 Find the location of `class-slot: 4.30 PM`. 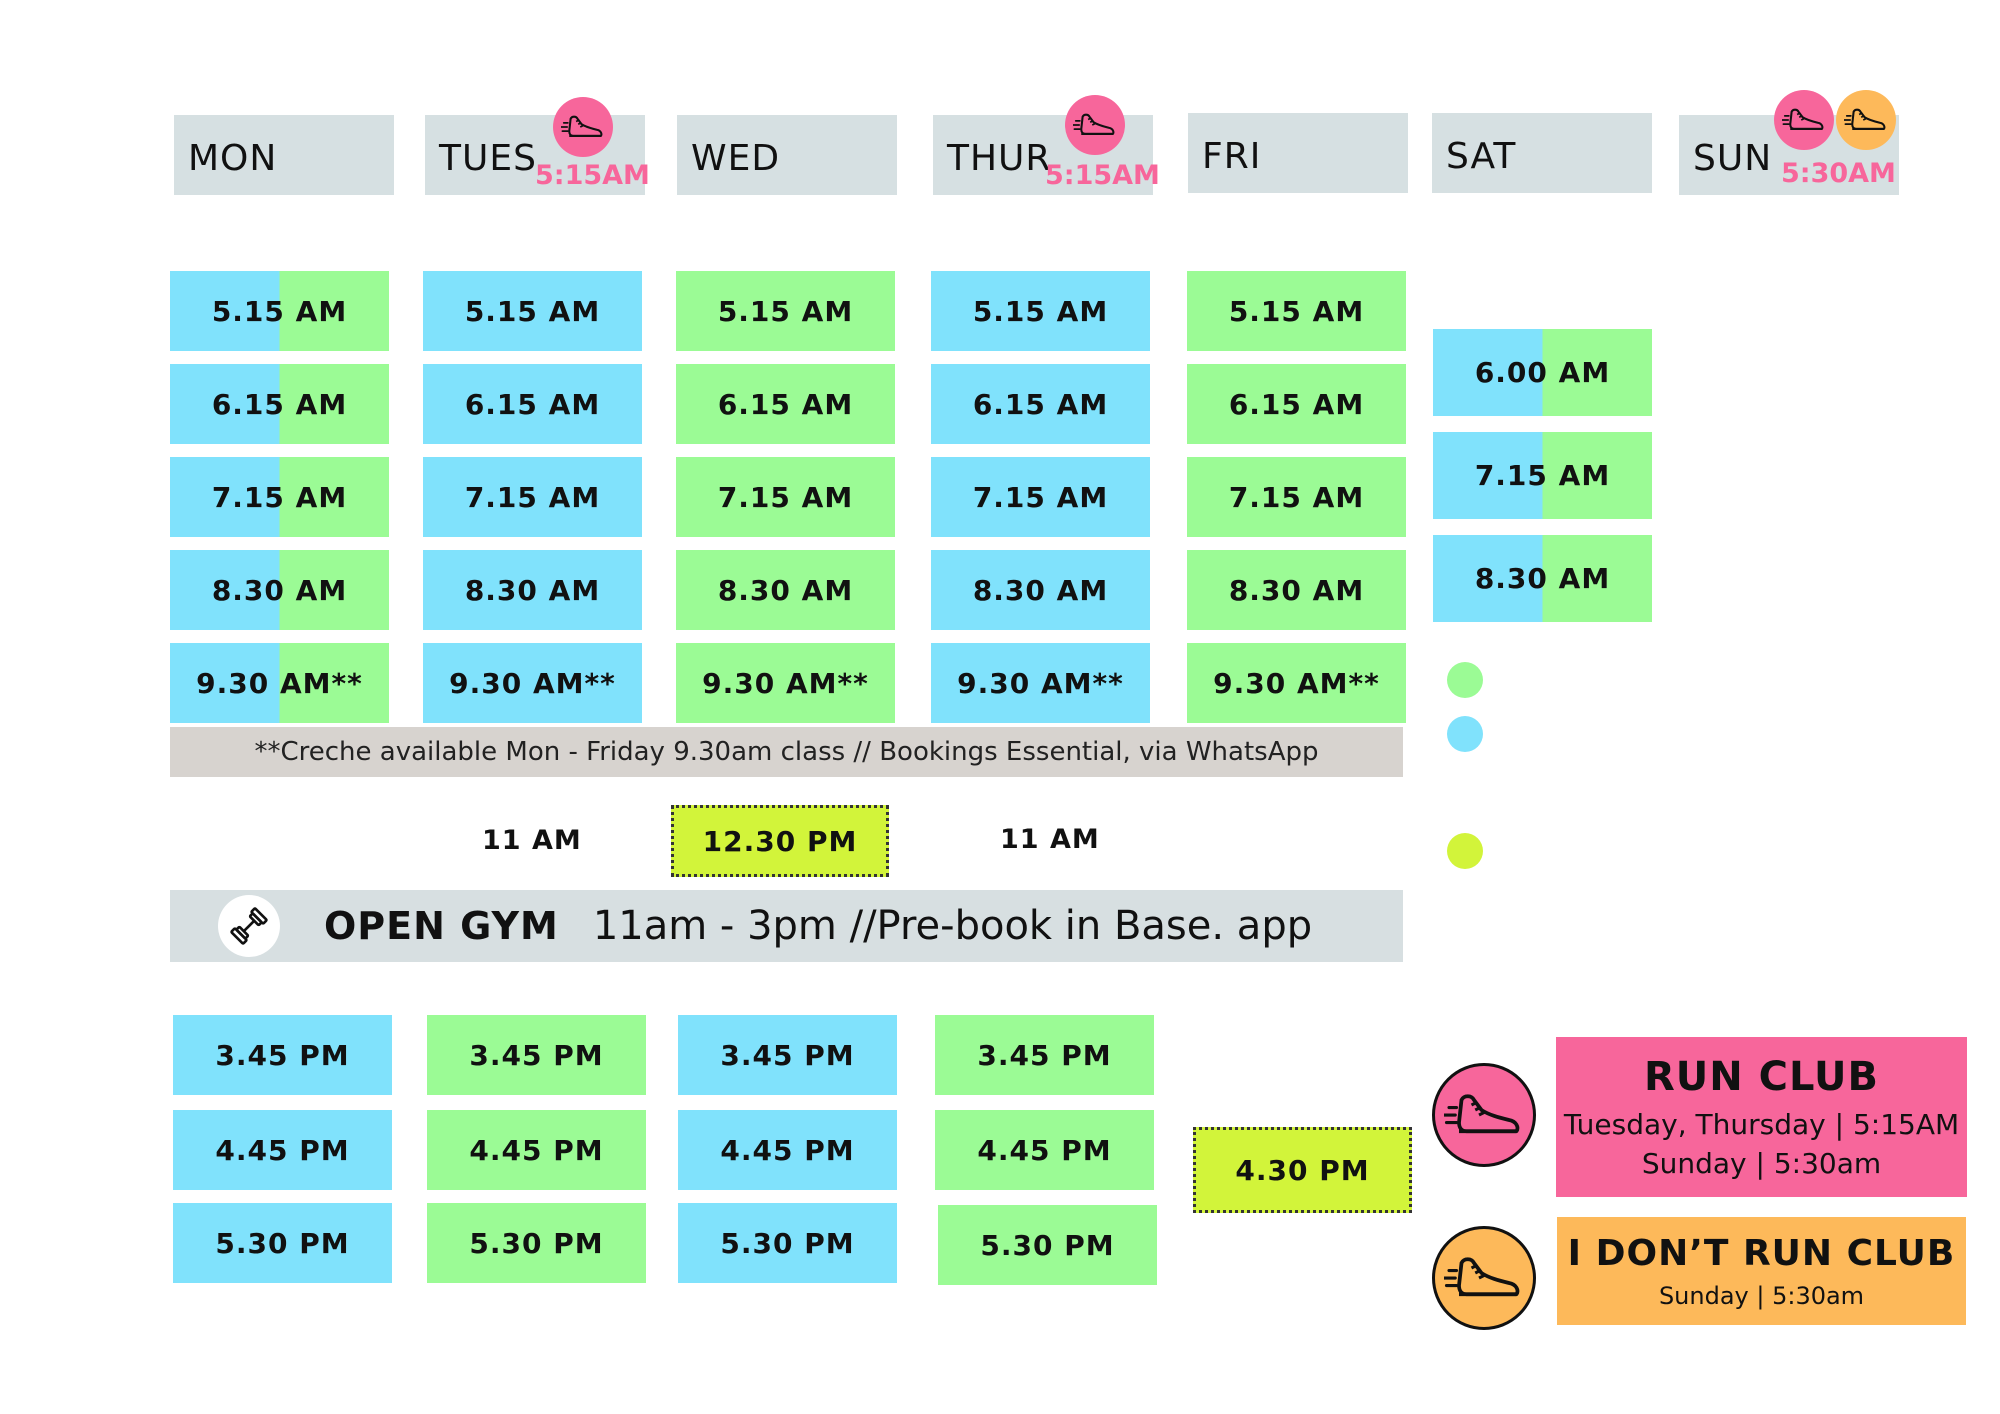

class-slot: 4.30 PM is located at coordinates (1302, 1170).